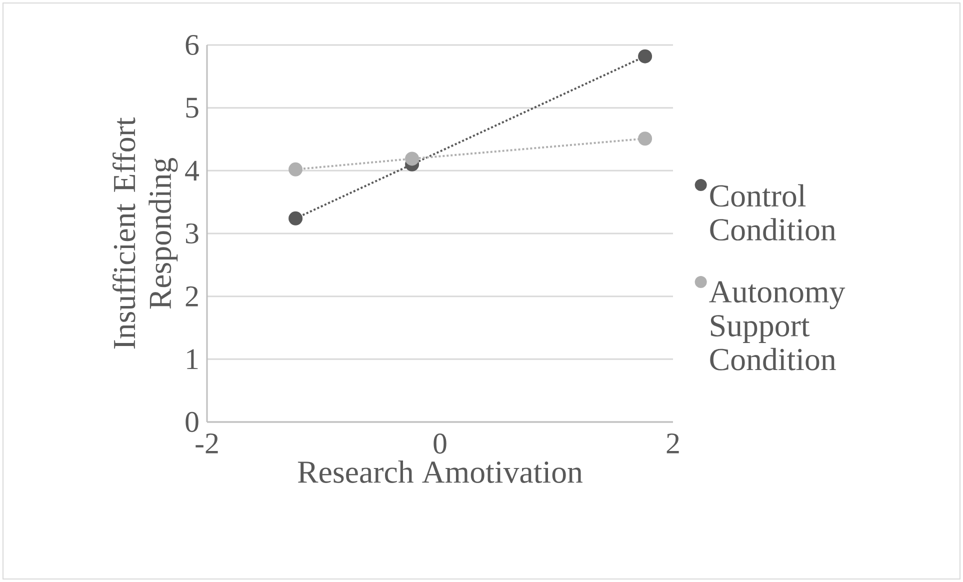 The height and width of the screenshot is (582, 963). What do you see at coordinates (192, 45) in the screenshot?
I see `y-tick-label: 6` at bounding box center [192, 45].